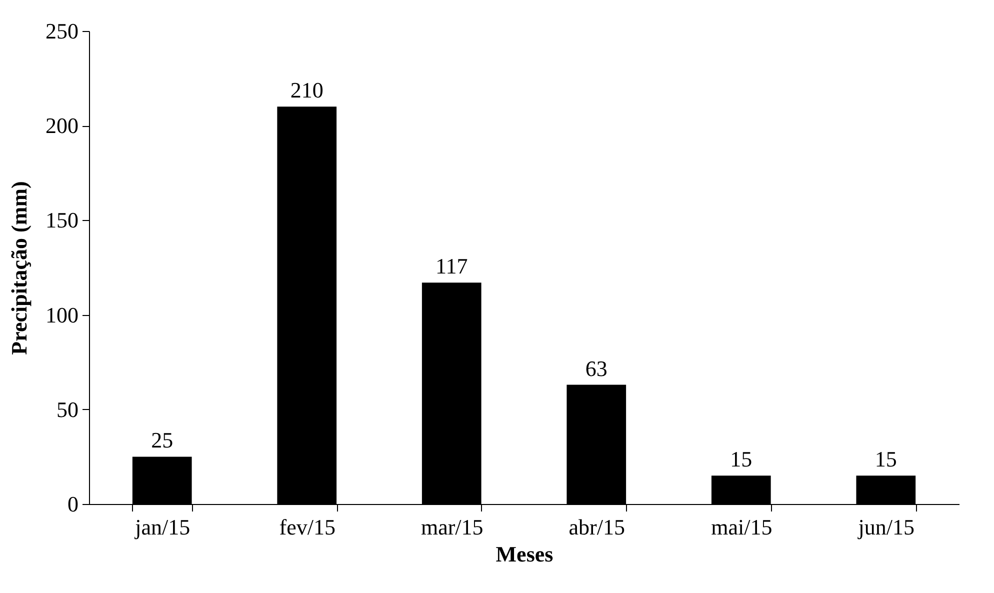 This screenshot has height=593, width=994. What do you see at coordinates (525, 554) in the screenshot?
I see `x-axis-title: Meses` at bounding box center [525, 554].